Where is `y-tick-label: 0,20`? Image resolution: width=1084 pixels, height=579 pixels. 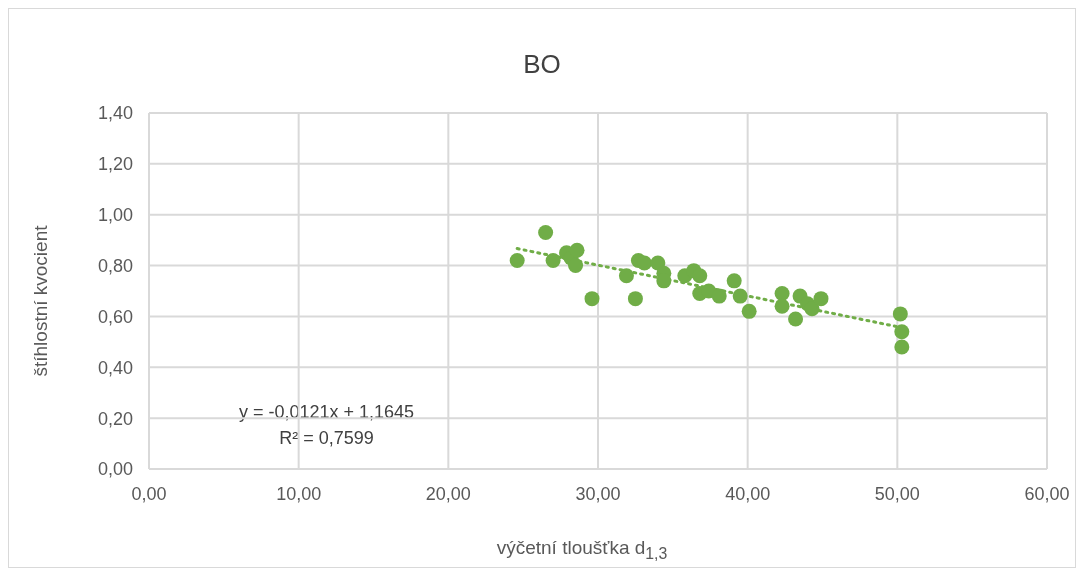 y-tick-label: 0,20 is located at coordinates (115, 418).